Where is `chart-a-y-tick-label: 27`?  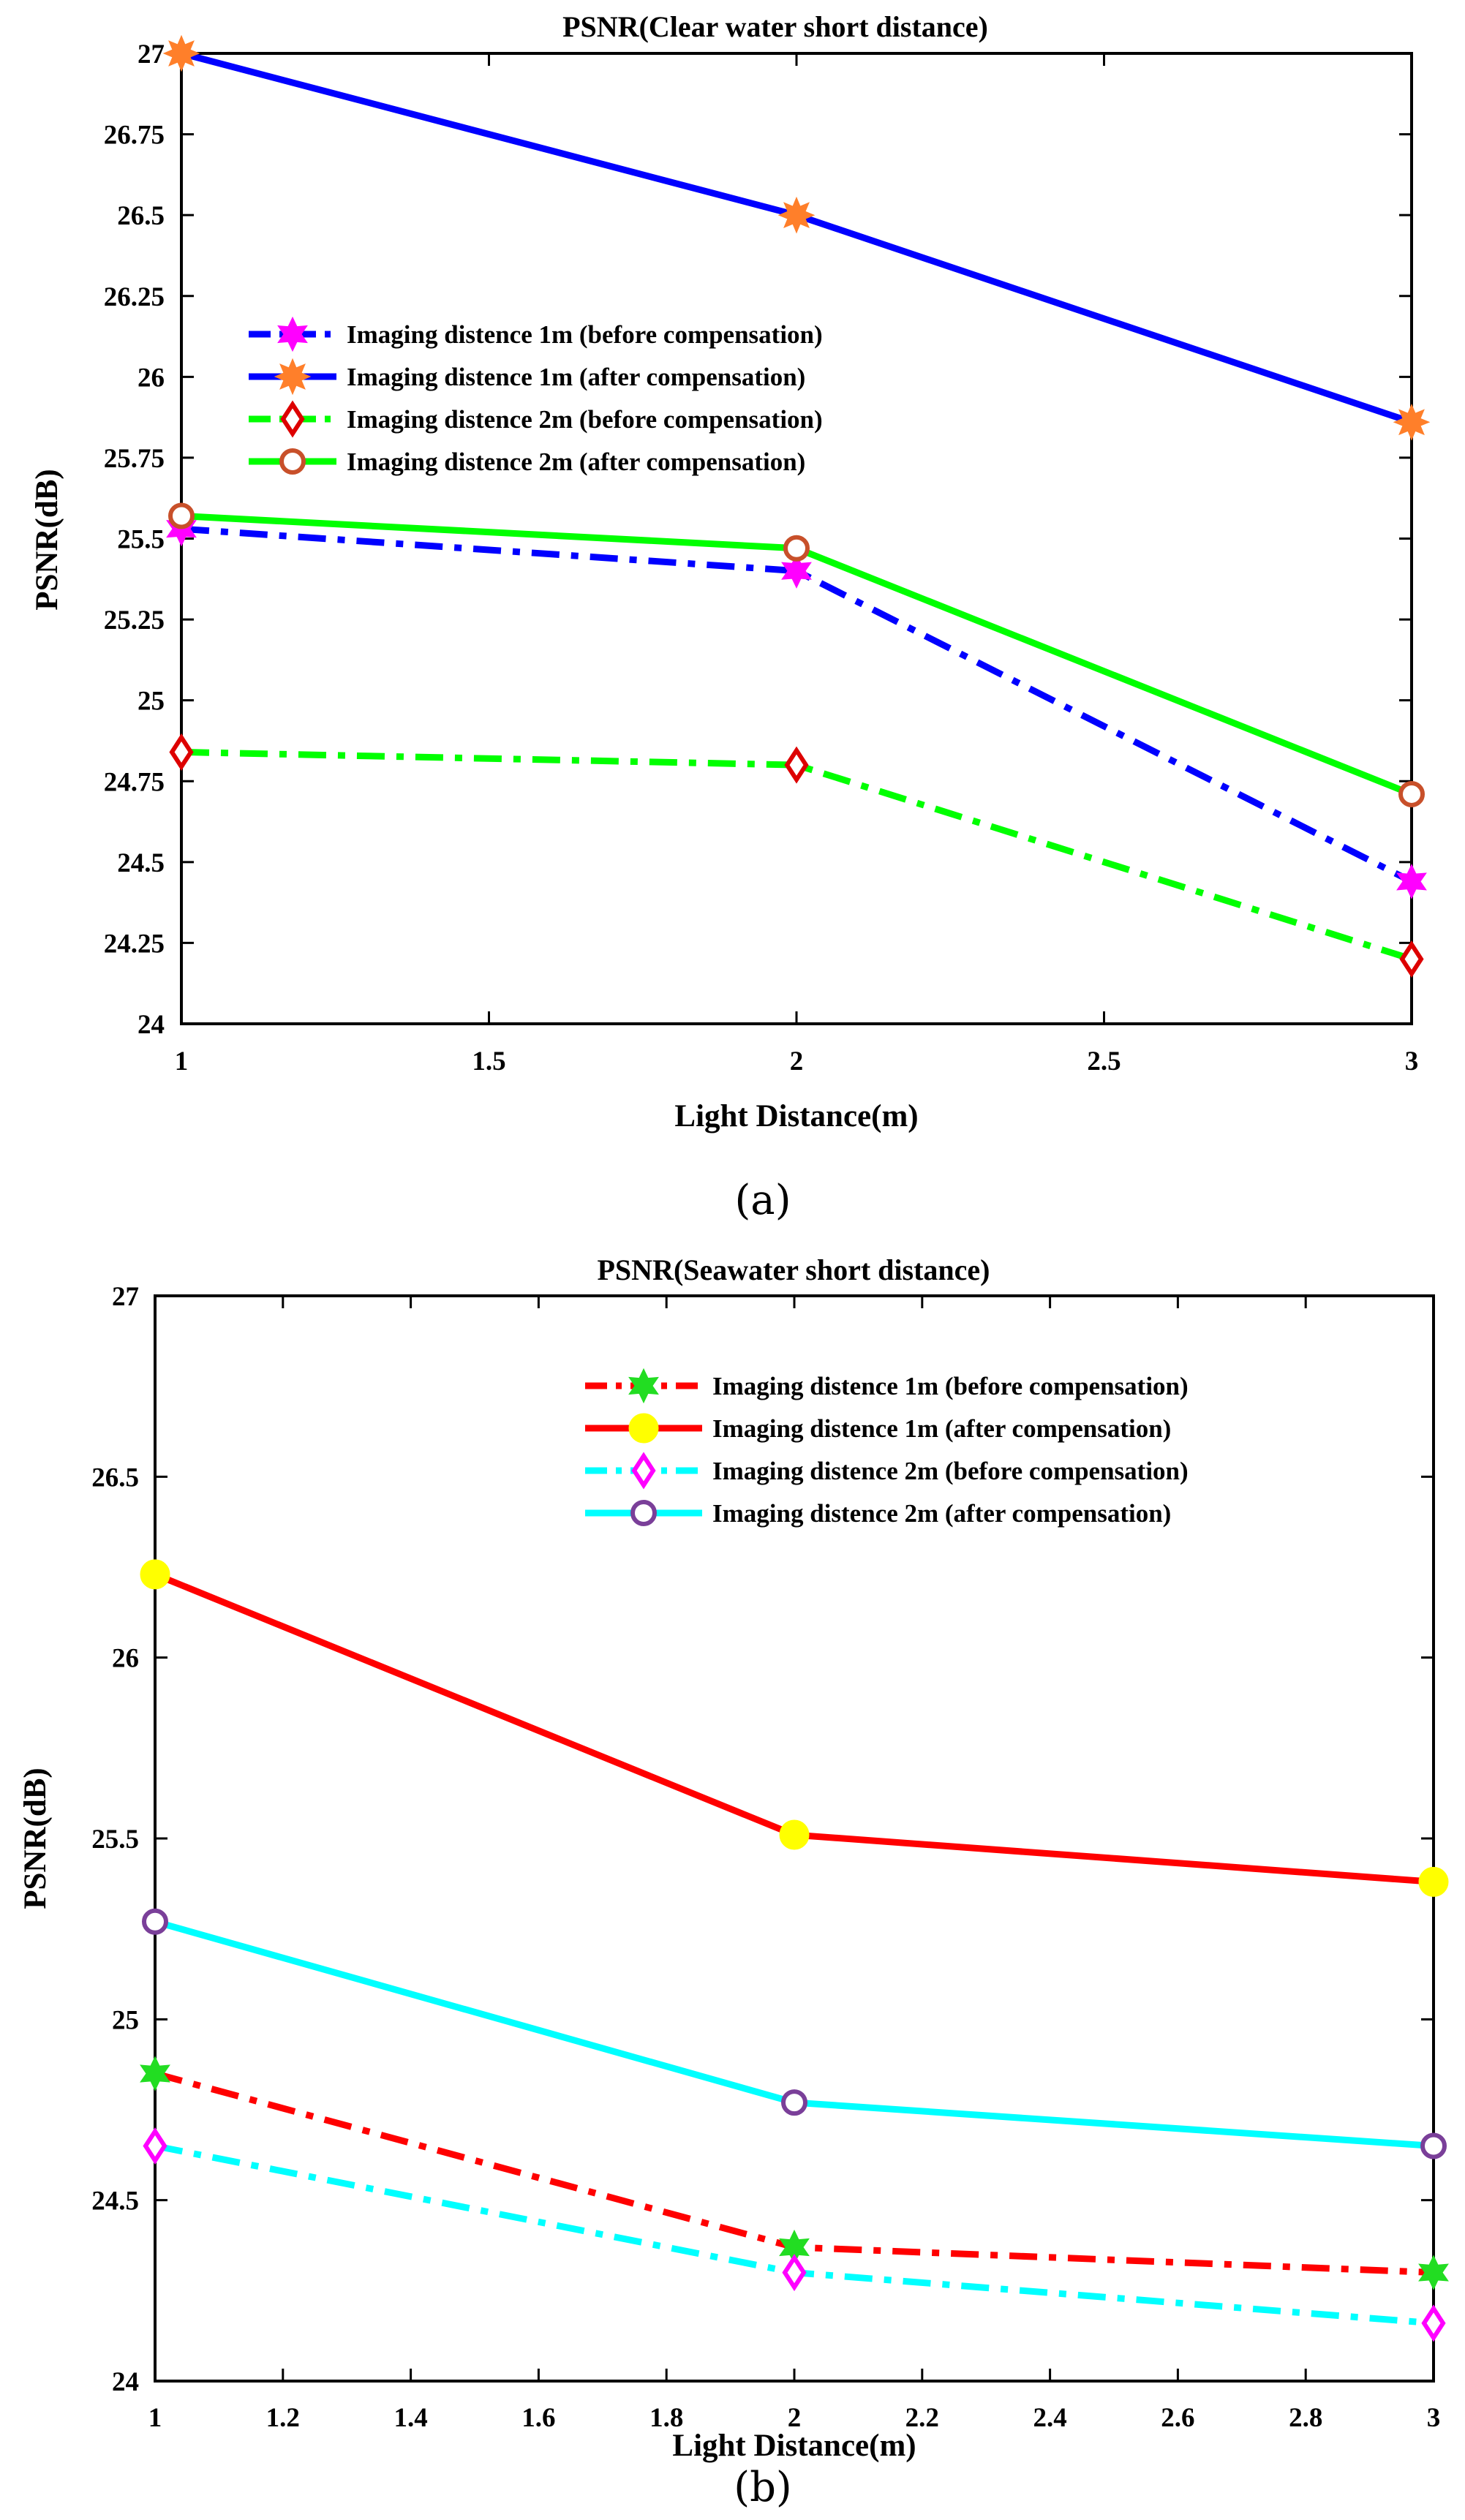 chart-a-y-tick-label: 27 is located at coordinates (151, 54).